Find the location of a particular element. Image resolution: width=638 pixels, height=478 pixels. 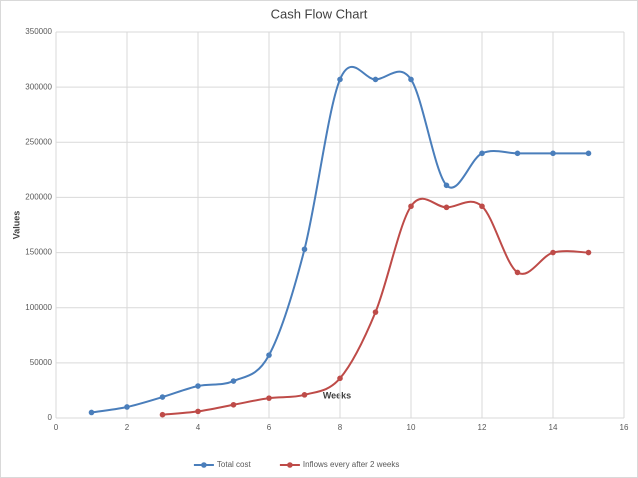

x-tick-label: 10 is located at coordinates (411, 427).